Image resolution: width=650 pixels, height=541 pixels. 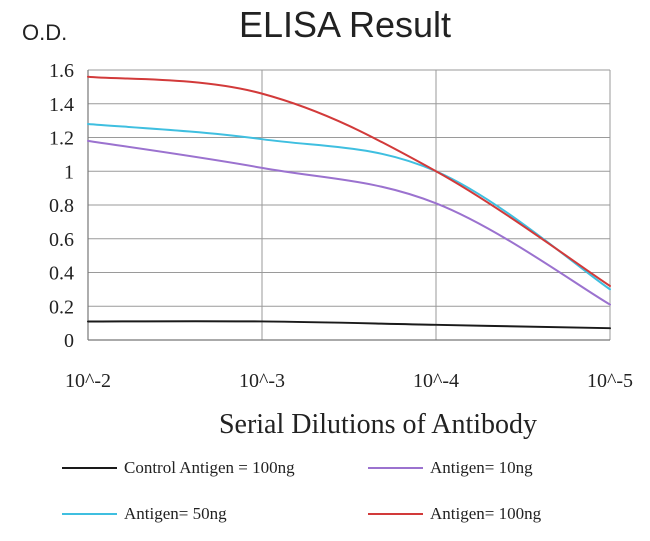 What do you see at coordinates (436, 381) in the screenshot?
I see `x-tick-label: 10^-4` at bounding box center [436, 381].